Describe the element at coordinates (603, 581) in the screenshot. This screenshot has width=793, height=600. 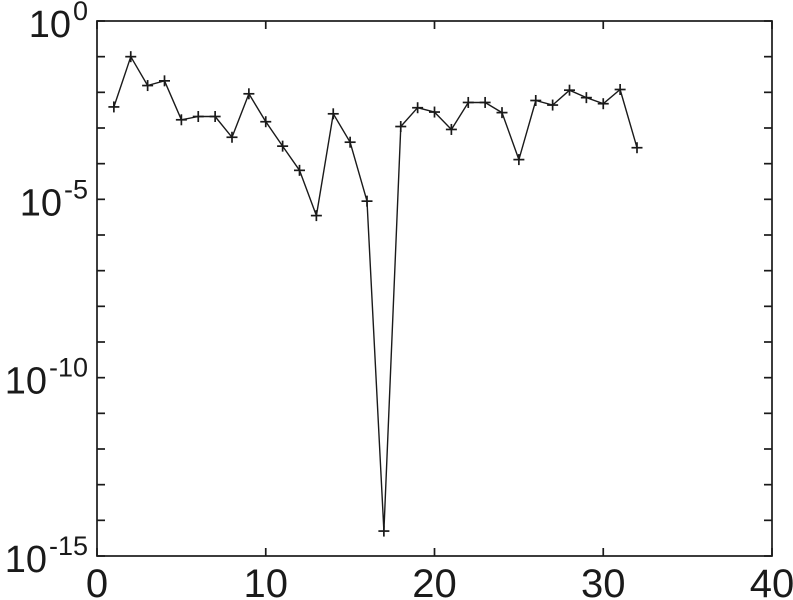
I see `x-tick-label: 30` at that location.